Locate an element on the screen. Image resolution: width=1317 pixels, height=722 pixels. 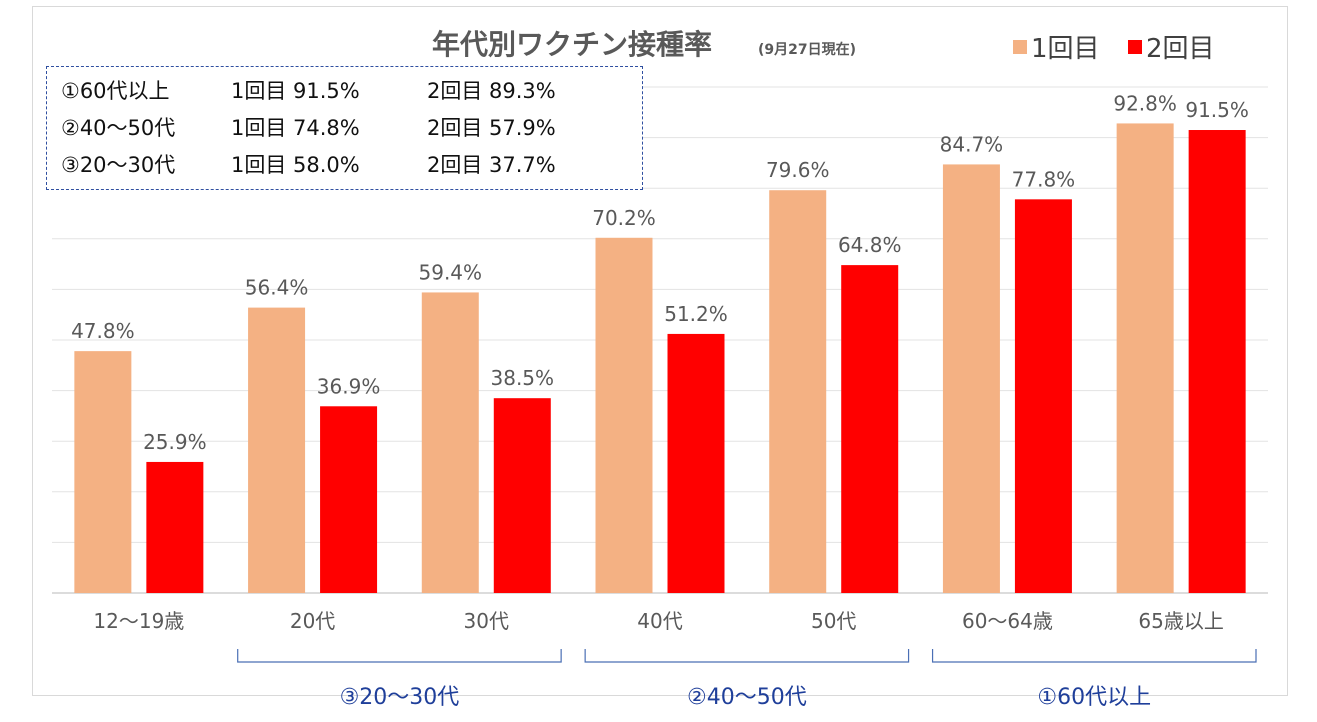
legend-swatch-dose2 is located at coordinates (1135, 47).